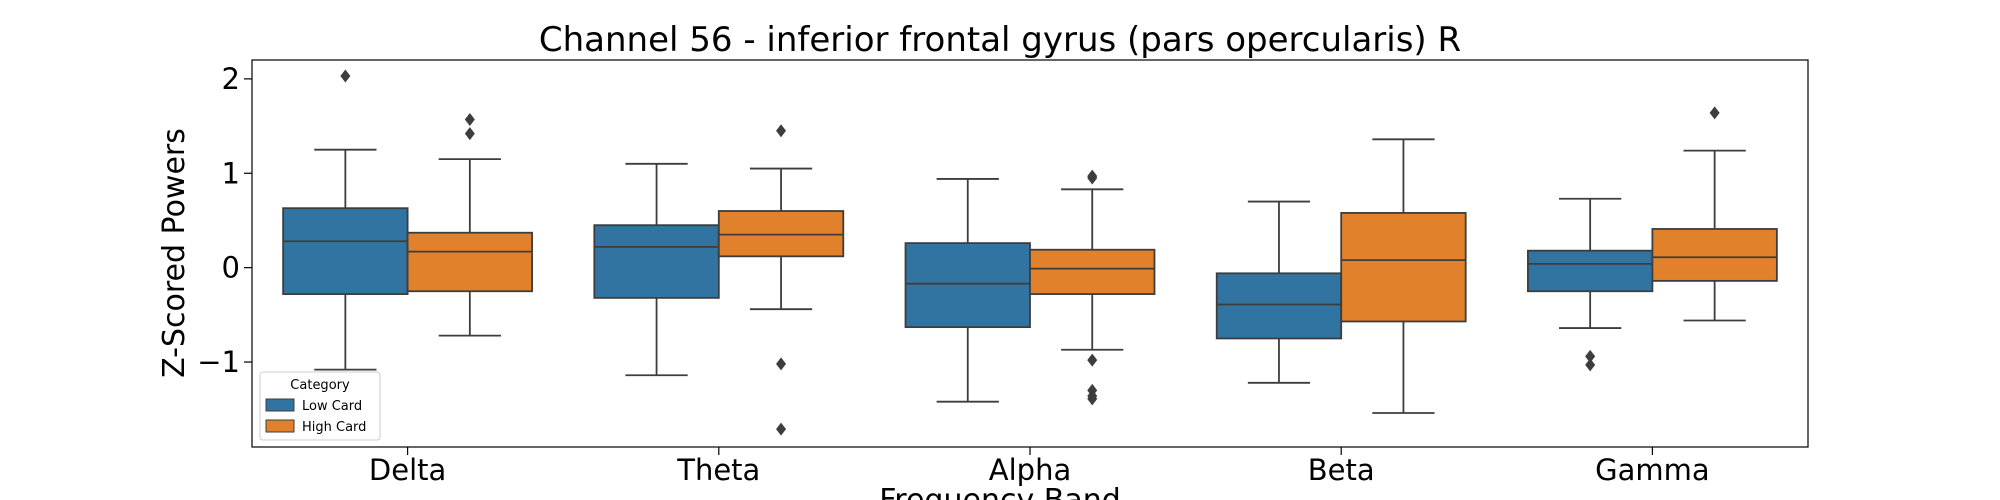 Image resolution: width=2000 pixels, height=500 pixels. Describe the element at coordinates (231, 268) in the screenshot. I see `y-tick-label: 0` at that location.